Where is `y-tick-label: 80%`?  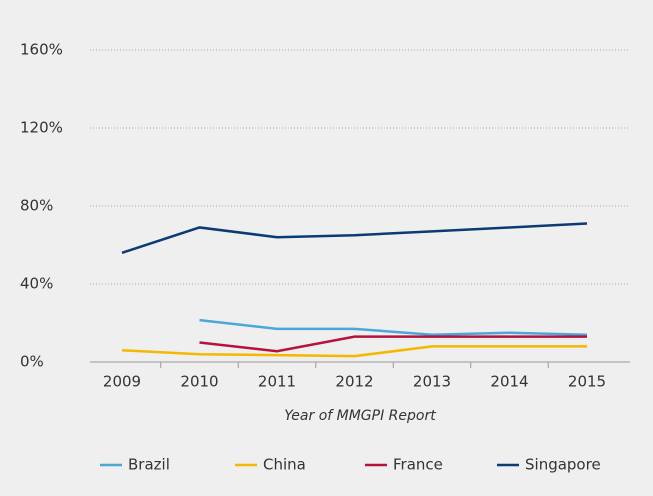
y-tick-label: 80% is located at coordinates (36, 206).